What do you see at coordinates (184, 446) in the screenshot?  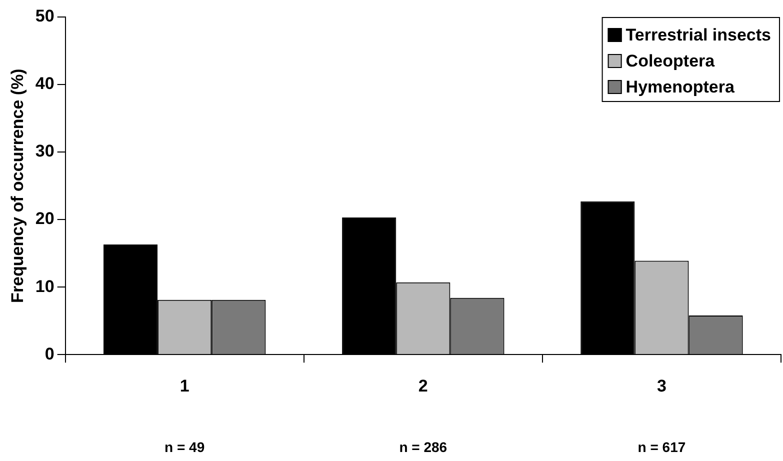 I see `text: n = 49` at bounding box center [184, 446].